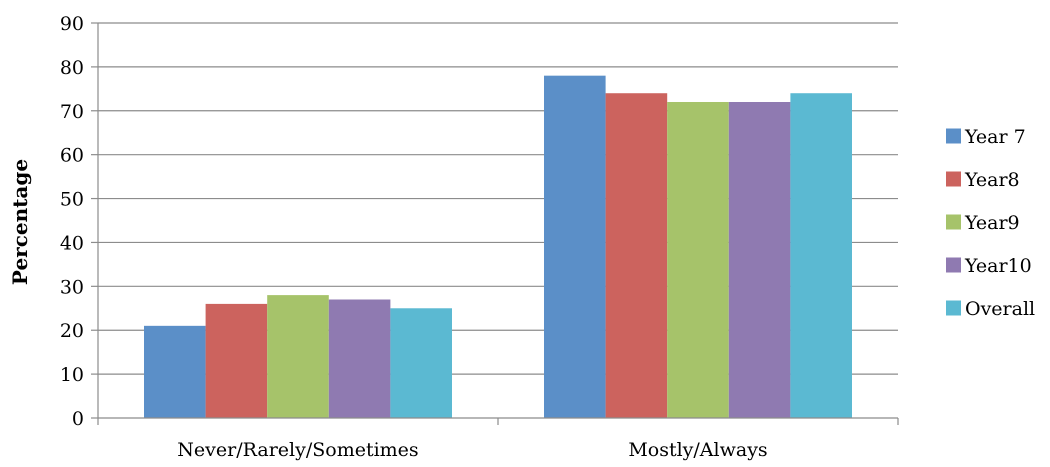 The width and height of the screenshot is (1050, 467). What do you see at coordinates (472, 450) in the screenshot?
I see `x-tick-labels: Never/Rarely/Sometimes Mostly/Always` at bounding box center [472, 450].